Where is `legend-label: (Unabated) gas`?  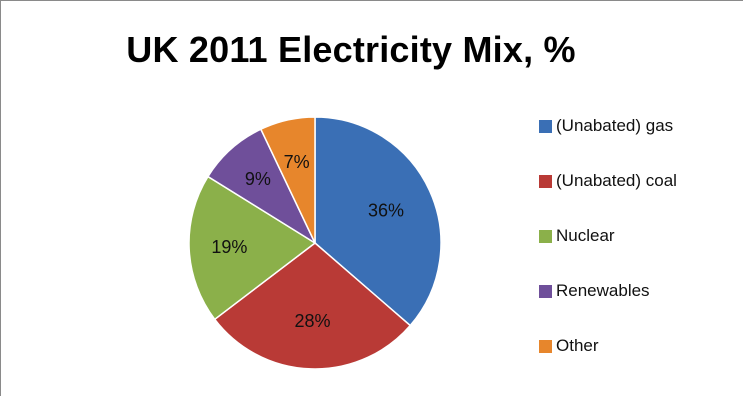
legend-label: (Unabated) gas is located at coordinates (615, 125).